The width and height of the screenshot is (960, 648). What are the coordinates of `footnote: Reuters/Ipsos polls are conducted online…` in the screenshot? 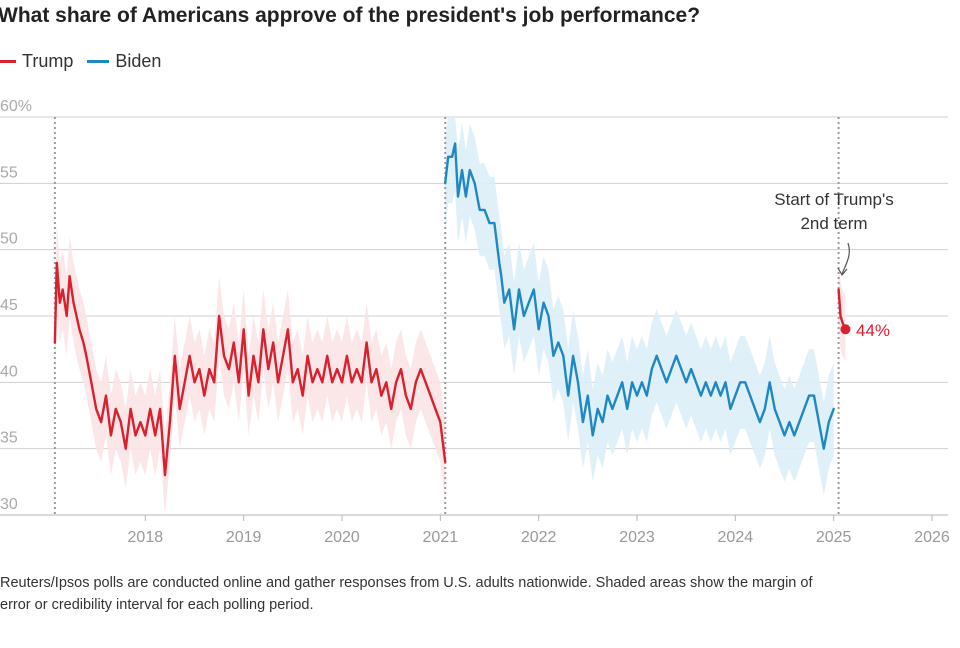 It's located at (470, 594).